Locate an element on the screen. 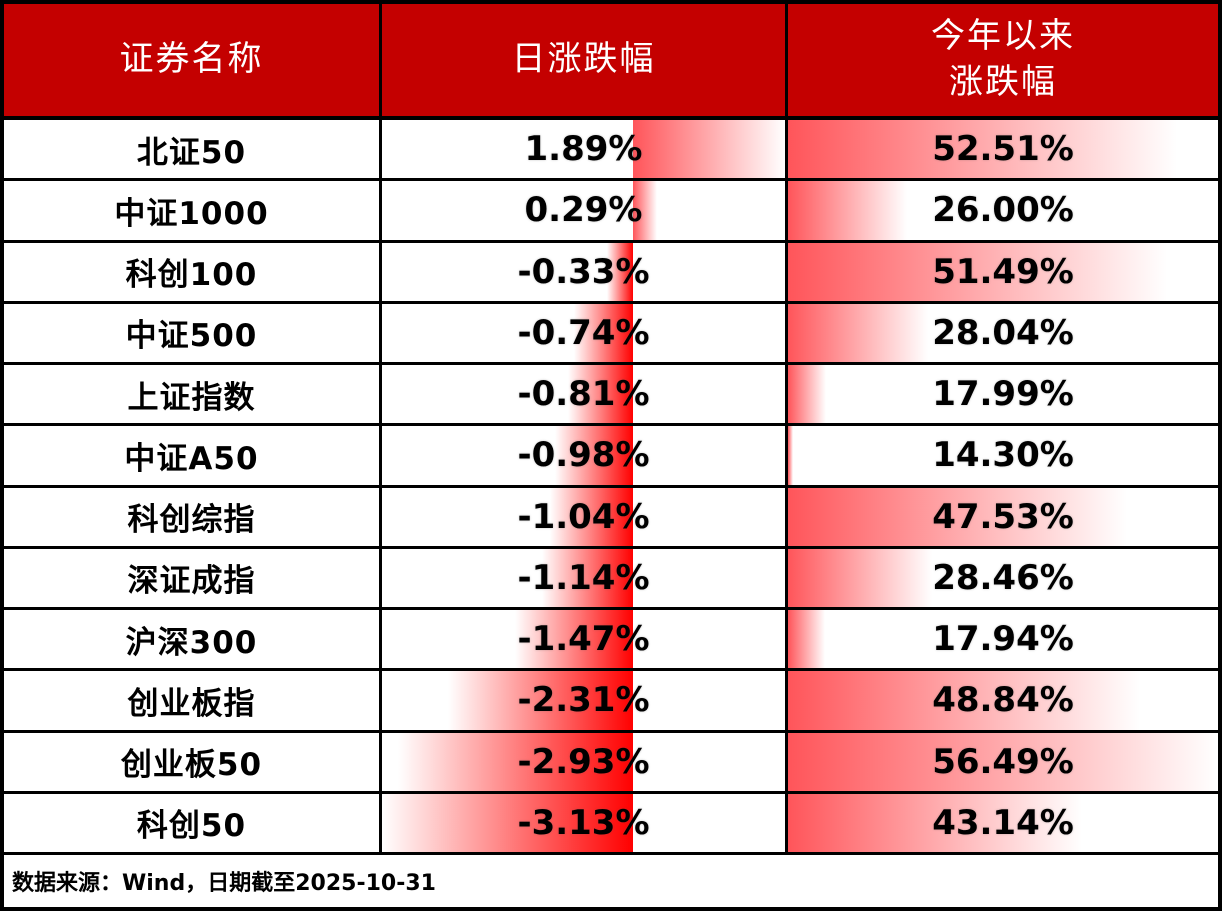  daily-change-value: -1.47% is located at coordinates (583, 639).